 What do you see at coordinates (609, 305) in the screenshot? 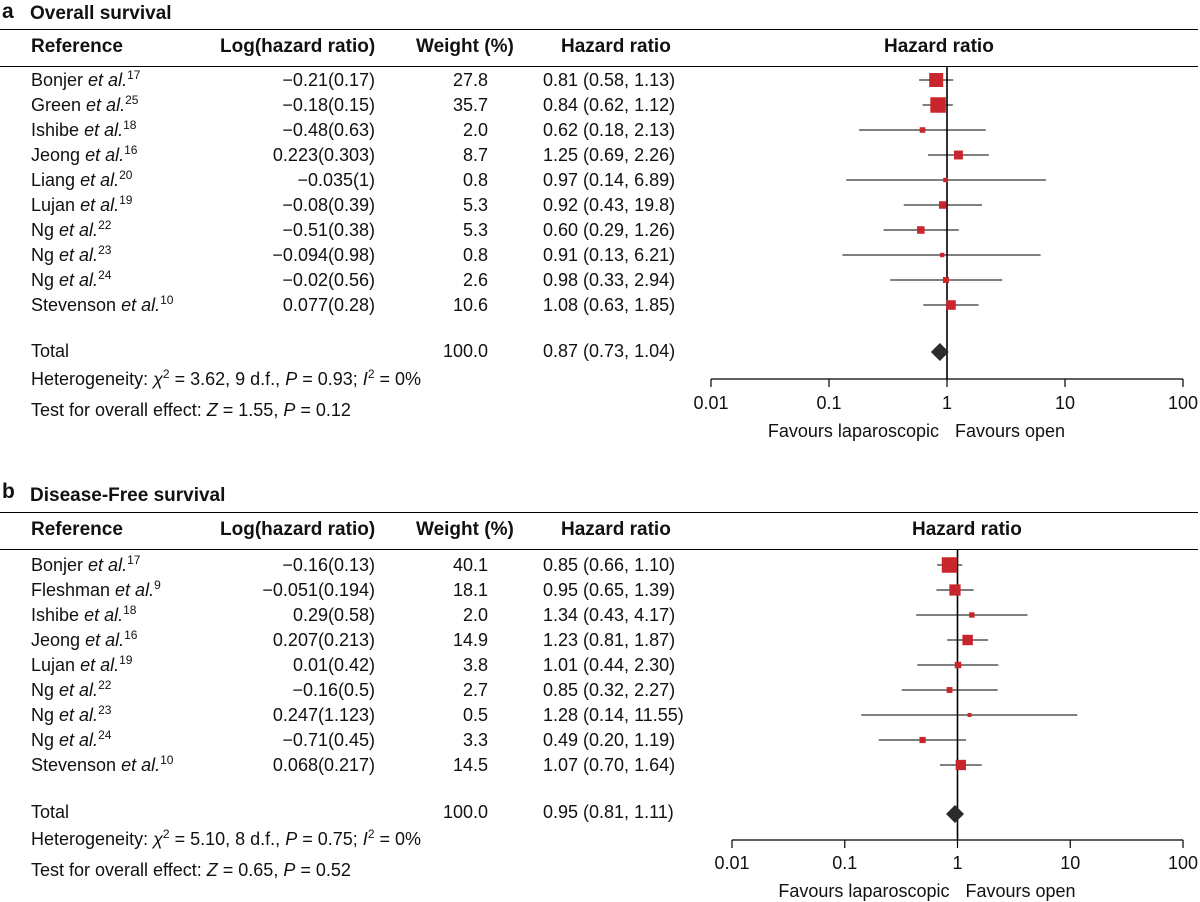
I see `study-hazard-ratio: 1.08 (0.63, 1.85)` at bounding box center [609, 305].